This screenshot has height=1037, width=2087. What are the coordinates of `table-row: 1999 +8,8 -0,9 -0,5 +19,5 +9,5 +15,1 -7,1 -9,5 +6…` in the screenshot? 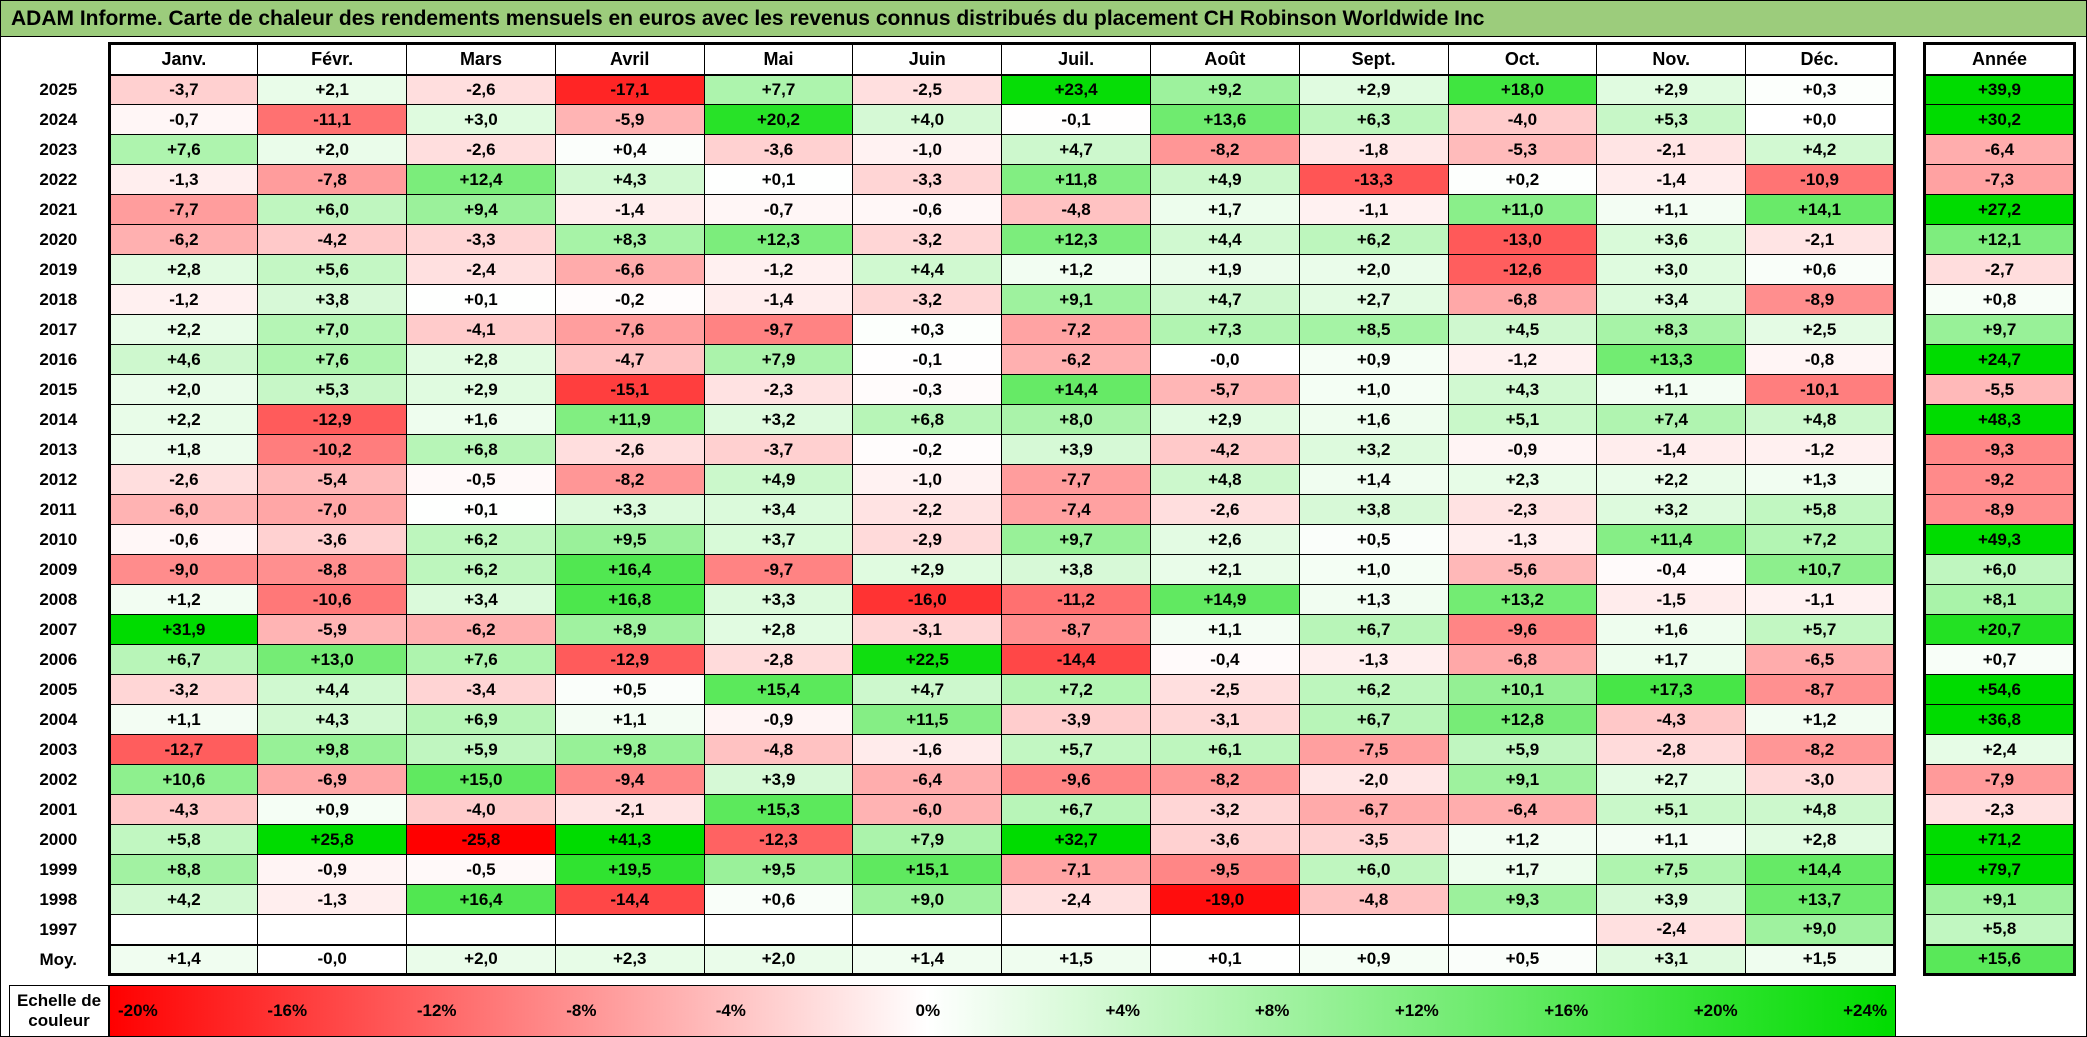 It's located at (1042, 869).